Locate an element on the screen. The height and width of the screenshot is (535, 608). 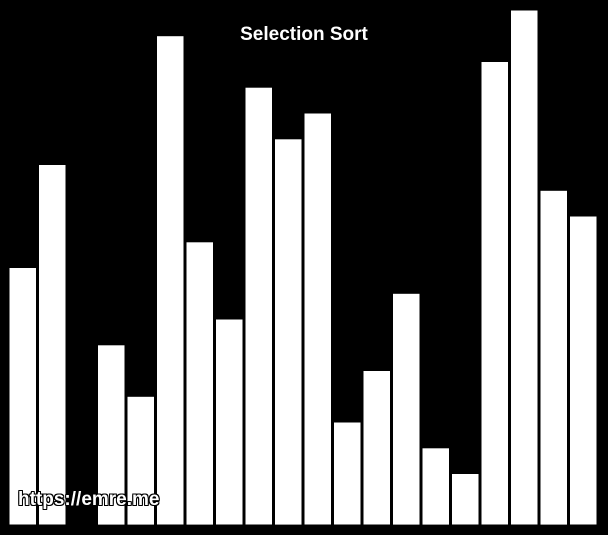
watermark-link: https://emre.me is located at coordinates (89, 499).